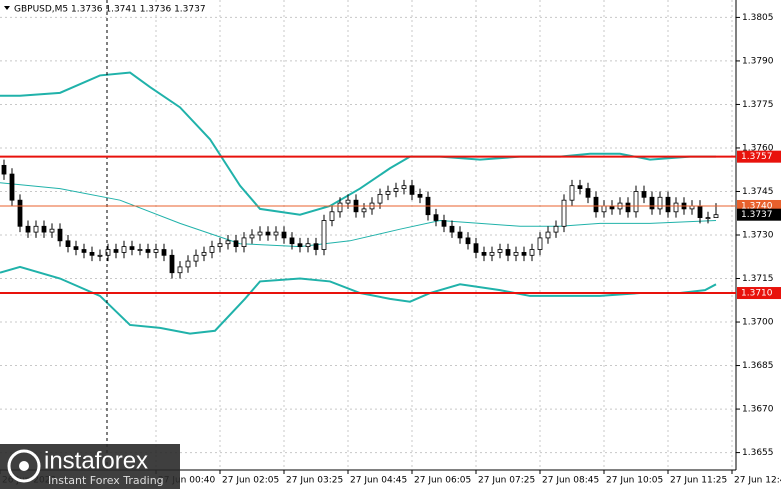  What do you see at coordinates (758, 148) in the screenshot?
I see `y-tick-label: 1.3760` at bounding box center [758, 148].